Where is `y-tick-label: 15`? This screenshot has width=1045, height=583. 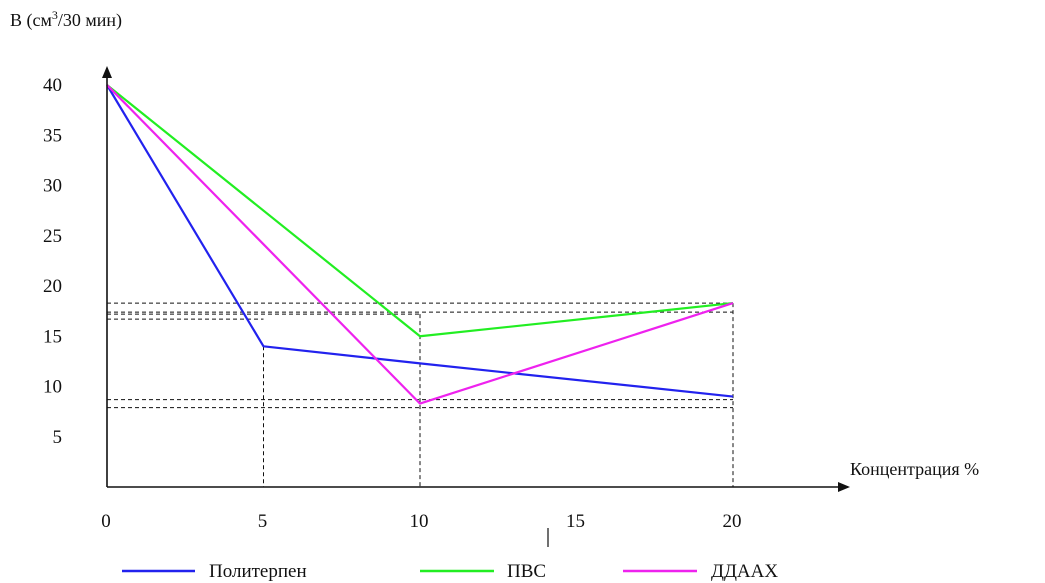 y-tick-label: 15 is located at coordinates (52, 336).